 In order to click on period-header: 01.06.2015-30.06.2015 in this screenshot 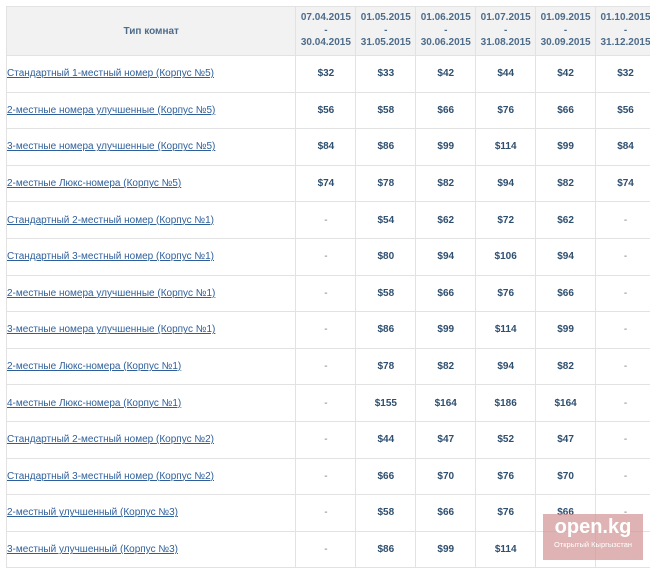, I will do `click(446, 31)`.